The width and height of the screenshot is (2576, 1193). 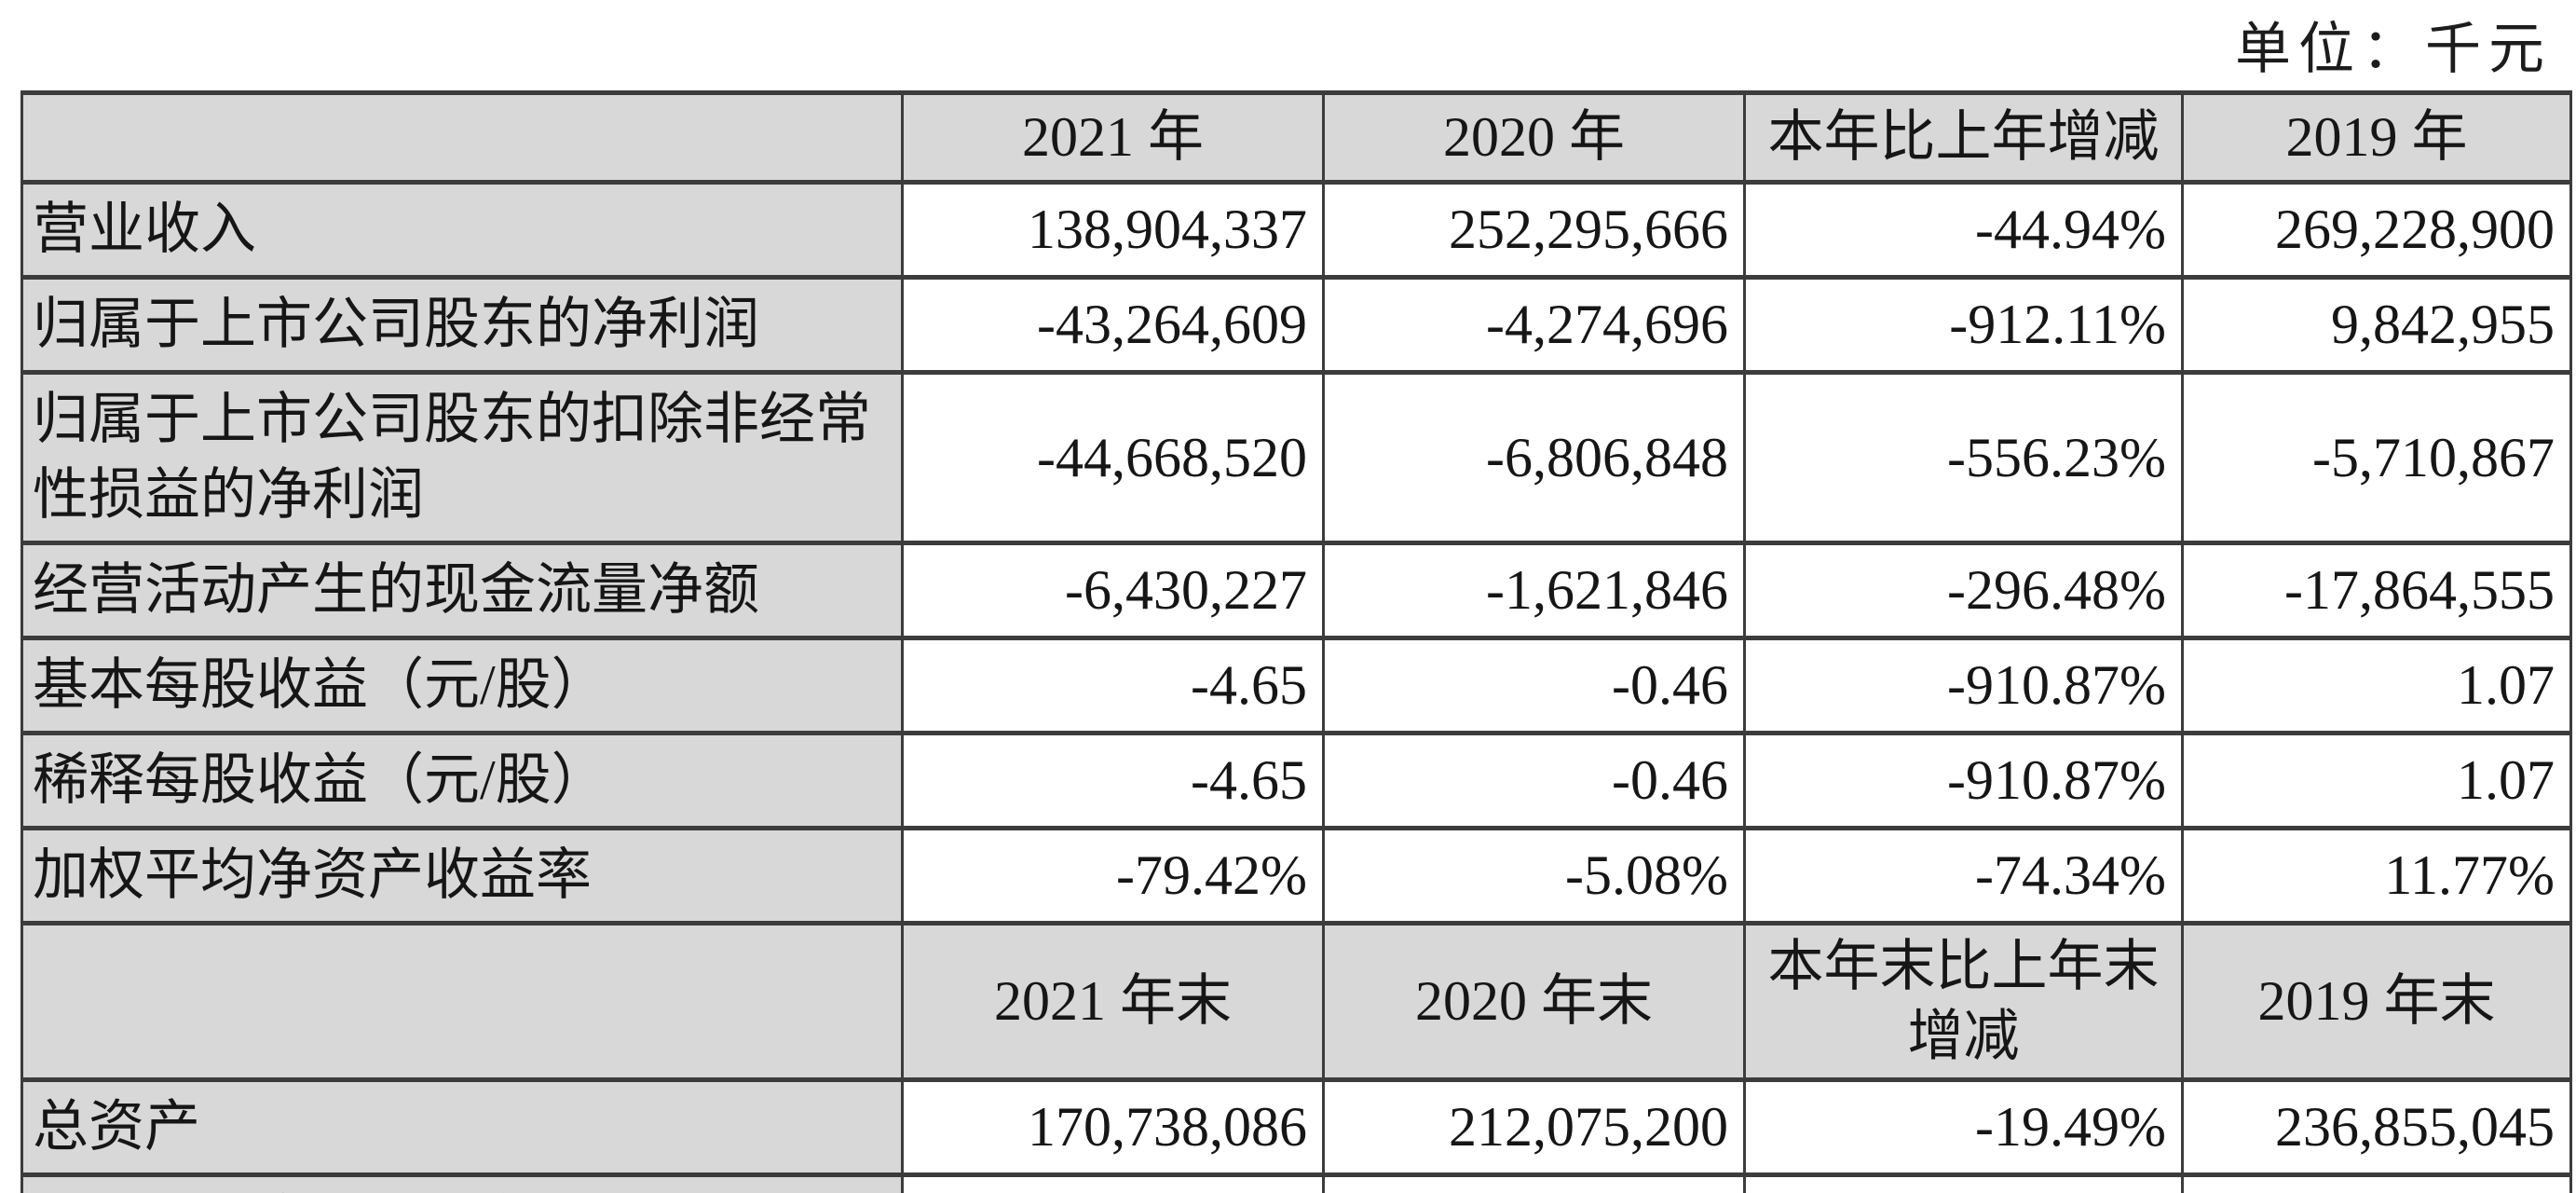 What do you see at coordinates (462, 780) in the screenshot?
I see `row-label: 稀释每股收益（元/股）` at bounding box center [462, 780].